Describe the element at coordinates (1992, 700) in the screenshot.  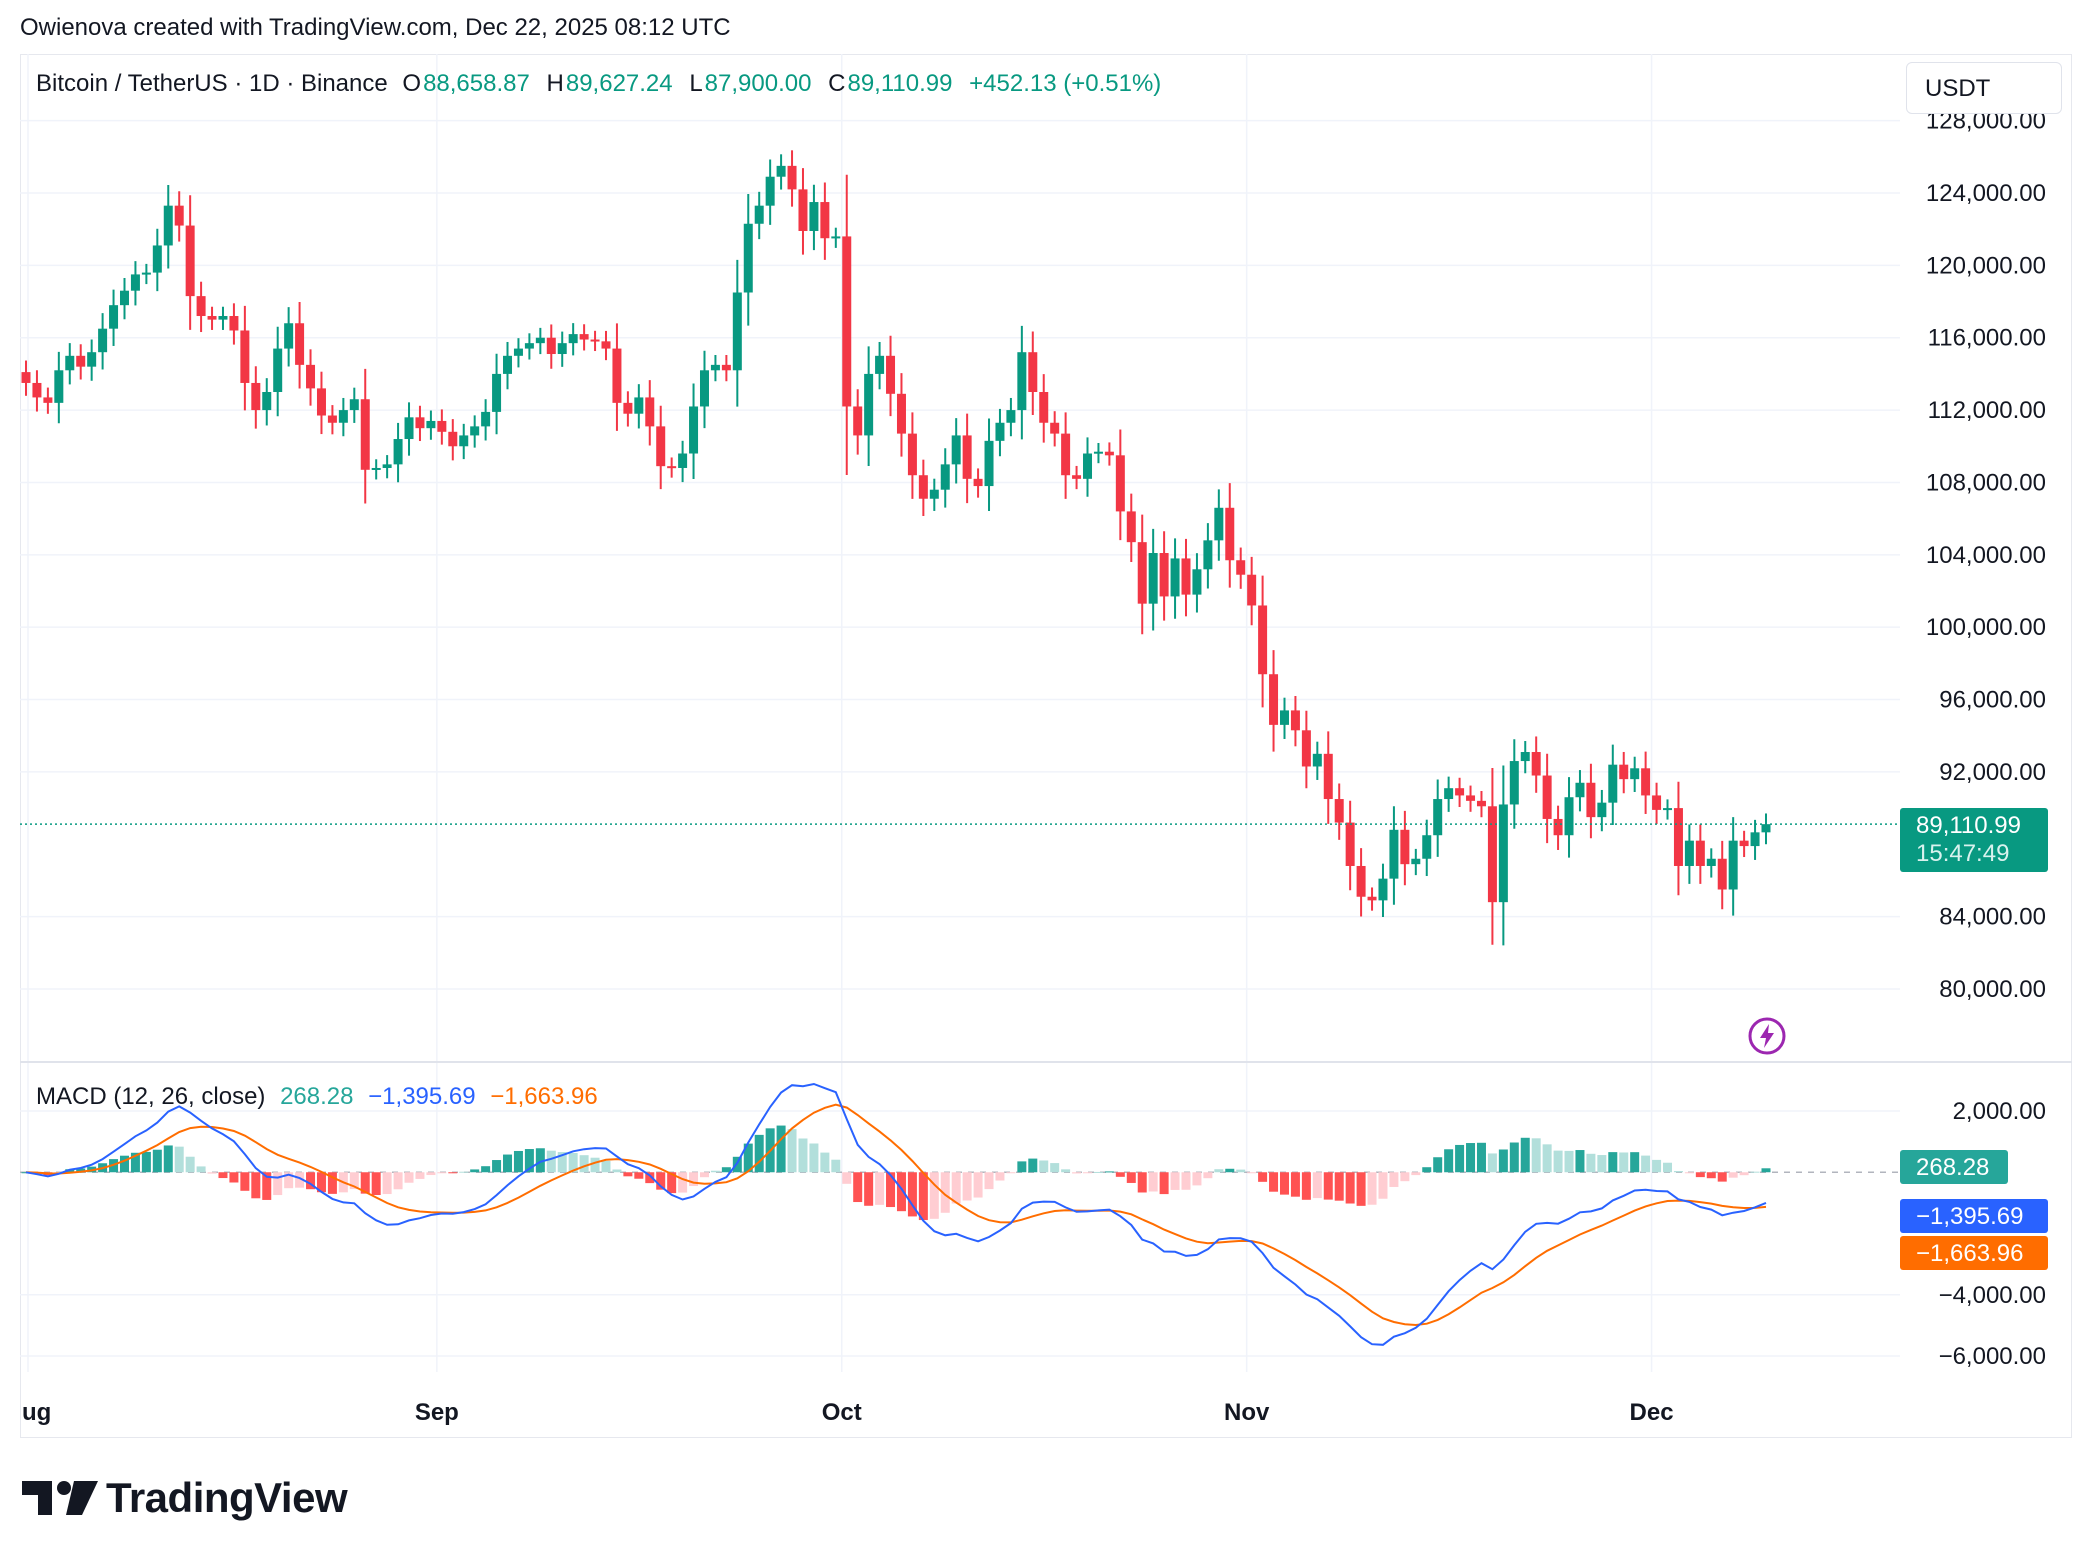
I see `price-tick-label: 96,000.00` at that location.